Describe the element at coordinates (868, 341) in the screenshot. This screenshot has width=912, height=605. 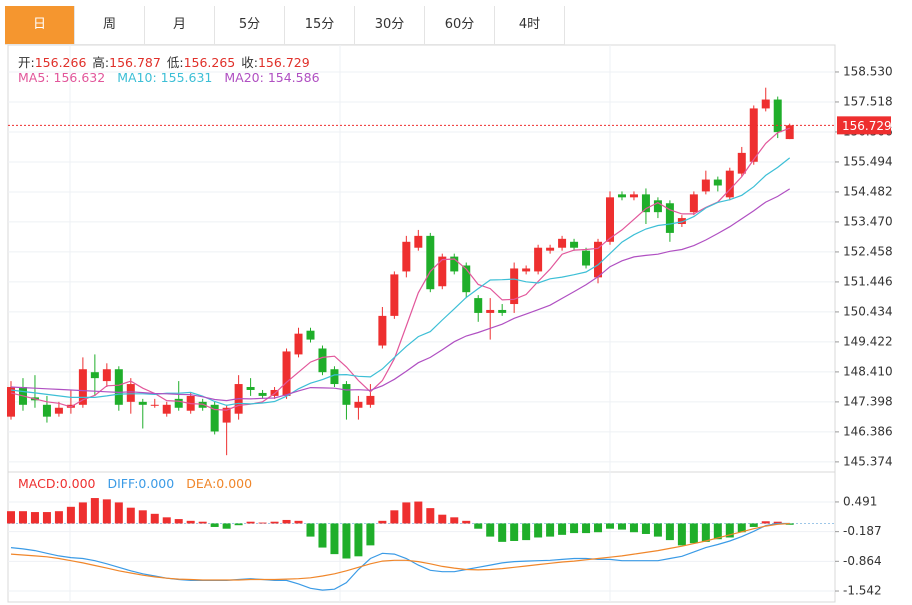
I see `y-tick-label: 149.422` at that location.